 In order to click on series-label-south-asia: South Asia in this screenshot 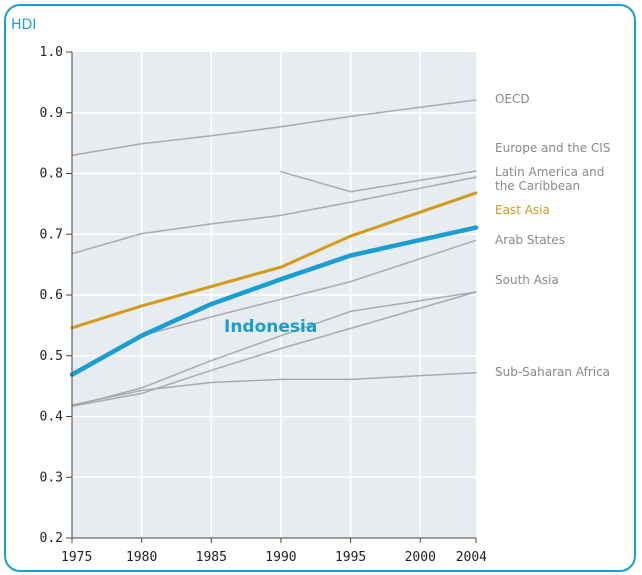, I will do `click(527, 280)`.